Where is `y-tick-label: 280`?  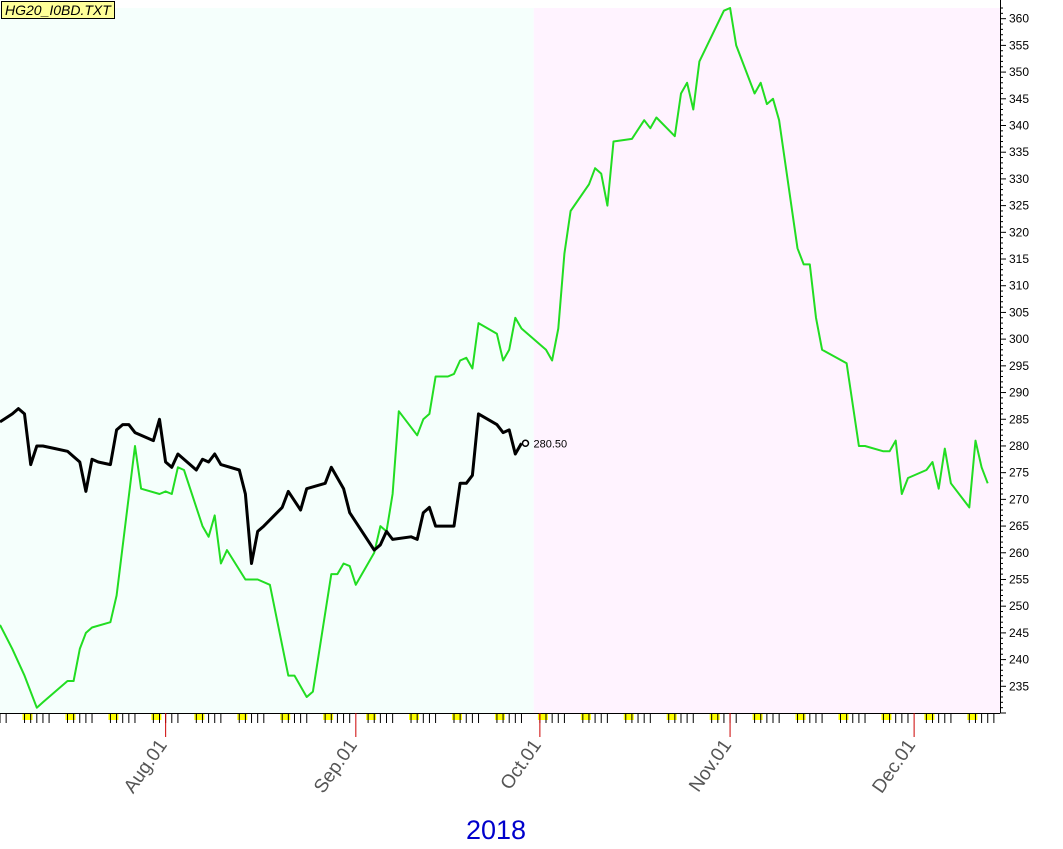
y-tick-label: 280 is located at coordinates (1019, 446).